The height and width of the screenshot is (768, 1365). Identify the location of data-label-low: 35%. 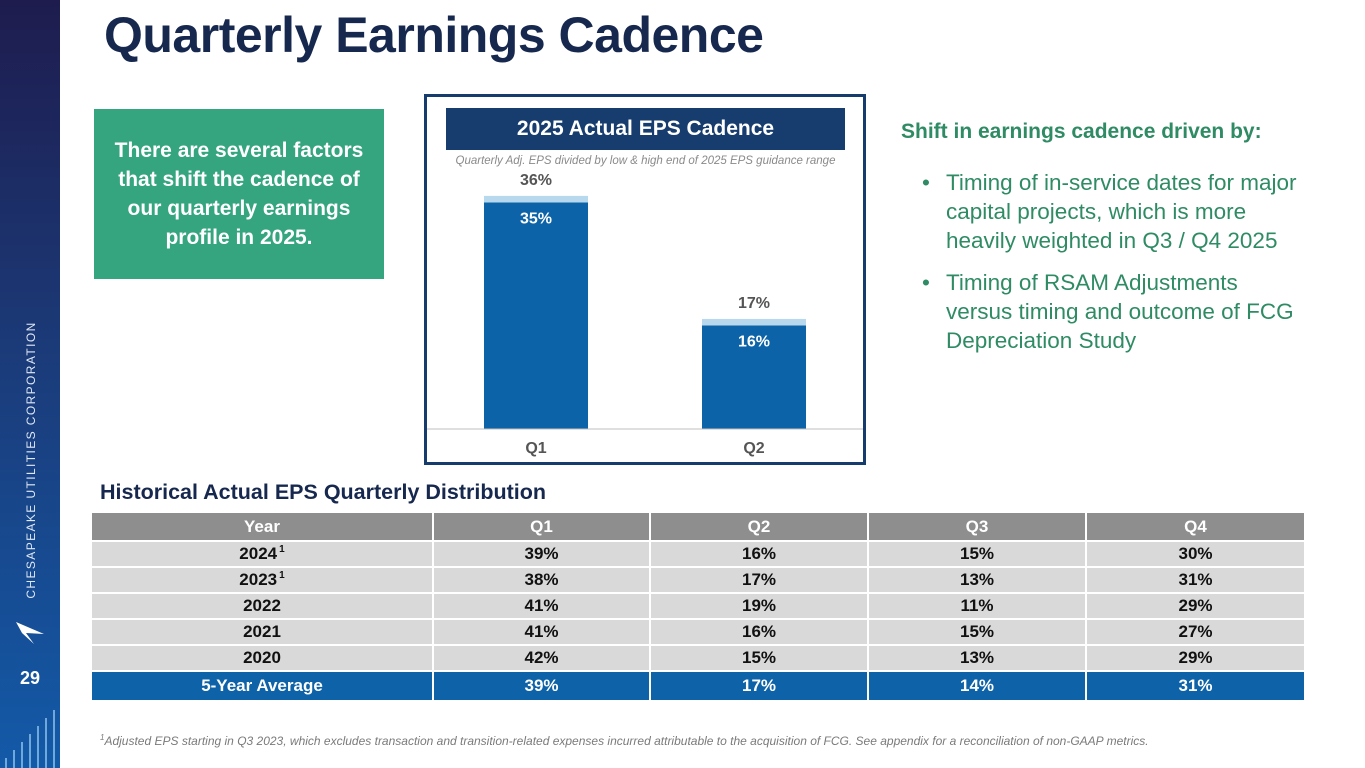
(536, 218).